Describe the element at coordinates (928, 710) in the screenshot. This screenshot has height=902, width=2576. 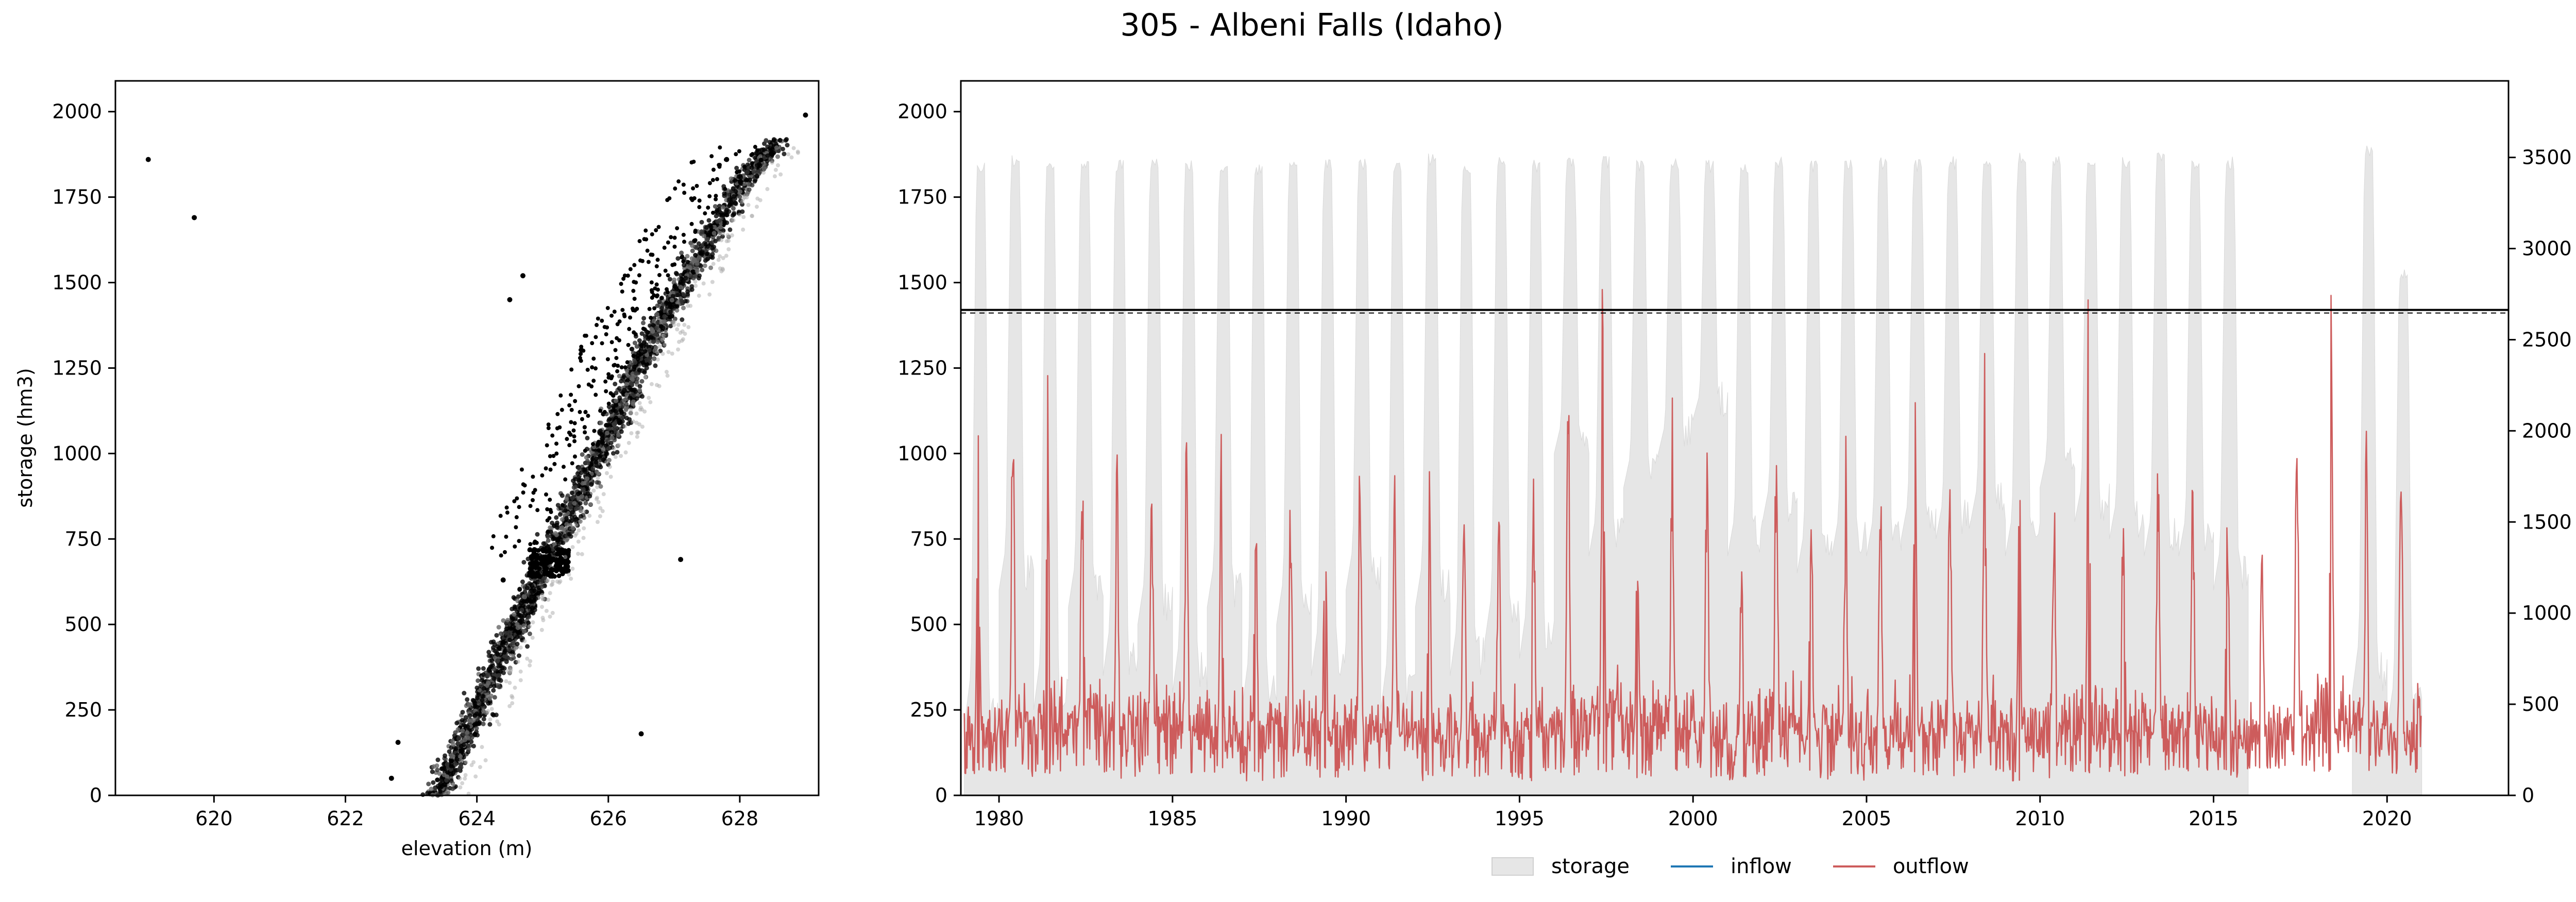
I see `timeseries-left-y-tick-label: 250` at that location.